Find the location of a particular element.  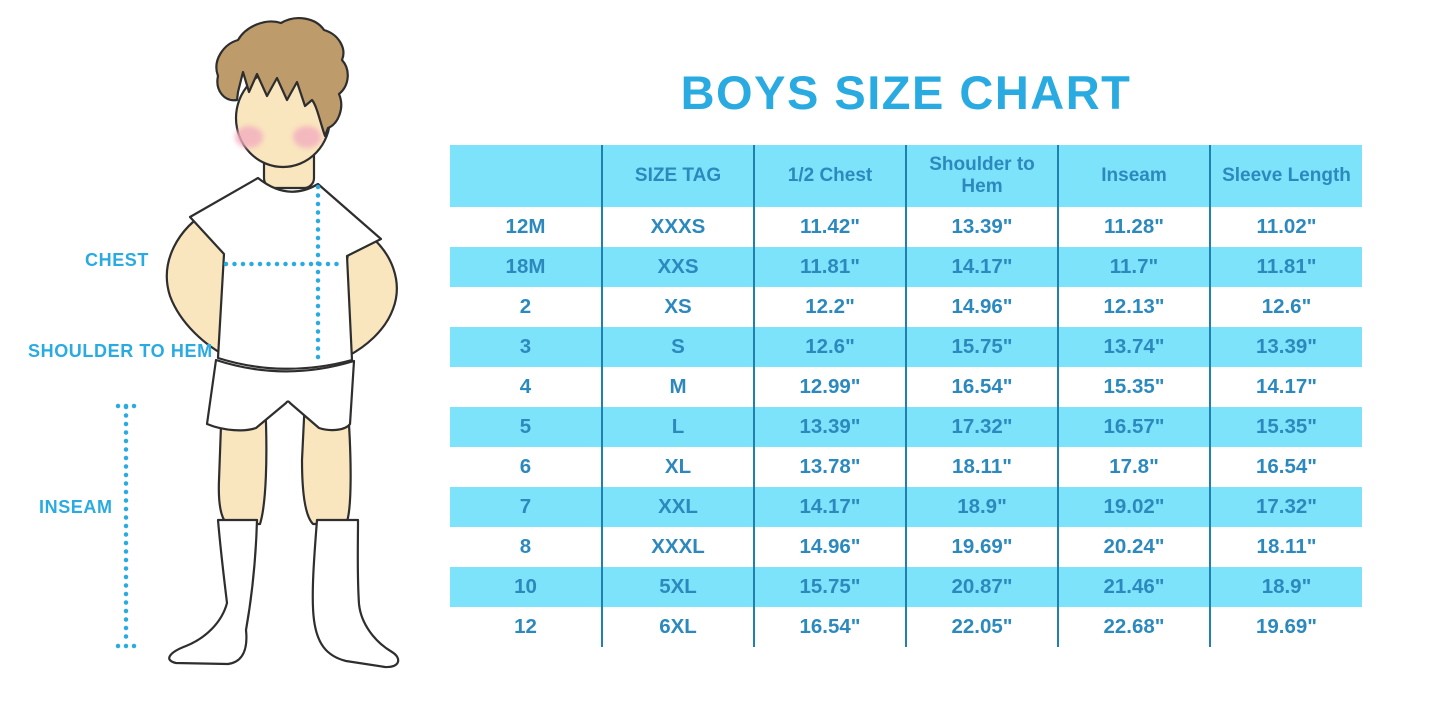

table-row-3: 3 S 12.6" 15.75" 13.74" 13.39" is located at coordinates (906, 347).